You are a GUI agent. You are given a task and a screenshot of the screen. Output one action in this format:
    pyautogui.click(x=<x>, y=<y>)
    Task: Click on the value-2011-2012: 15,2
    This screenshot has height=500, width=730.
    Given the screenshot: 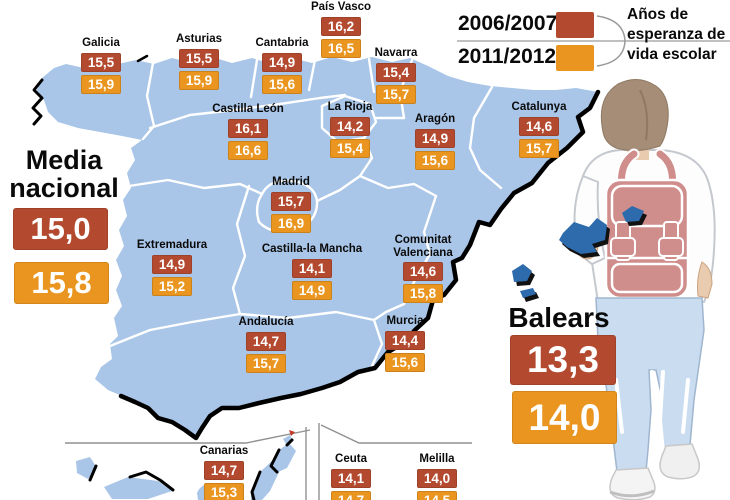 What is the action you would take?
    pyautogui.click(x=172, y=286)
    